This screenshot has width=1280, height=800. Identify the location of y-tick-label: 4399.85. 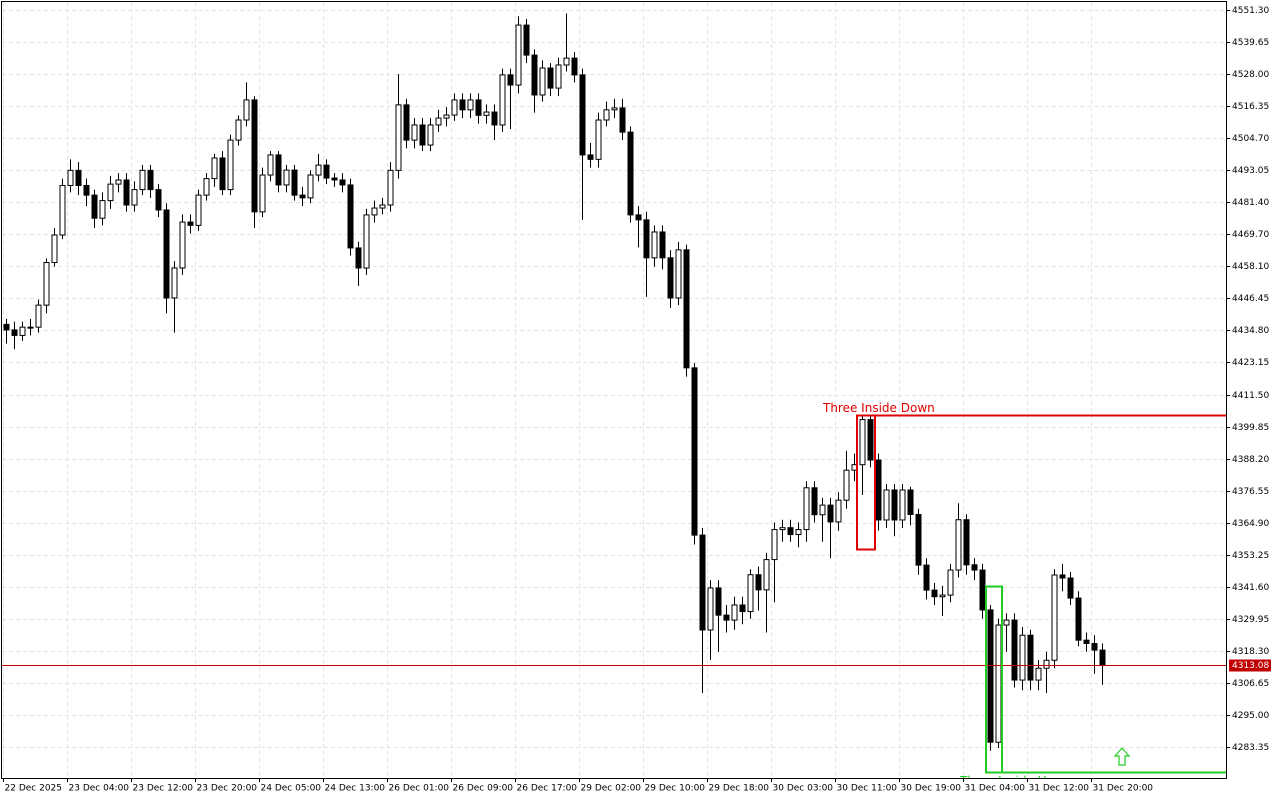
(1250, 428).